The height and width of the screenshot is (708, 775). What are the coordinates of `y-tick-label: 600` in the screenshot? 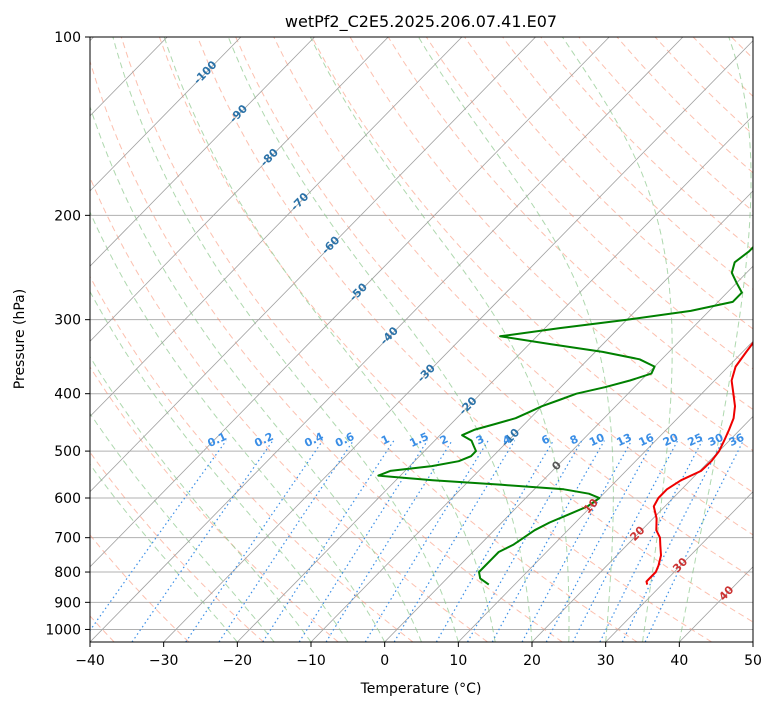 It's located at (67, 499).